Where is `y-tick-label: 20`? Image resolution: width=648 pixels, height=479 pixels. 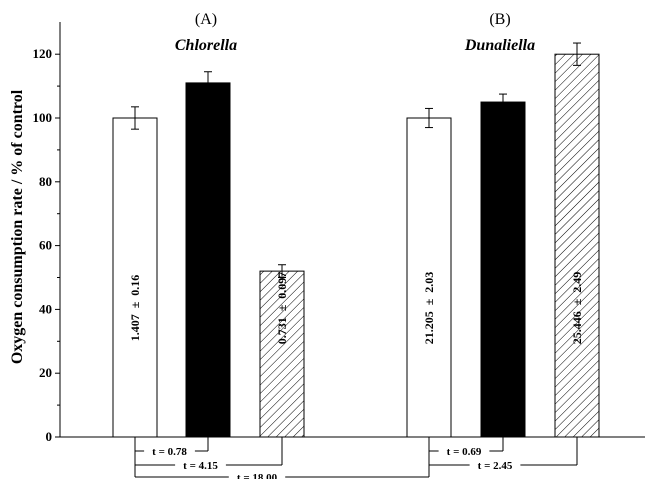 y-tick-label: 20 is located at coordinates (45, 372).